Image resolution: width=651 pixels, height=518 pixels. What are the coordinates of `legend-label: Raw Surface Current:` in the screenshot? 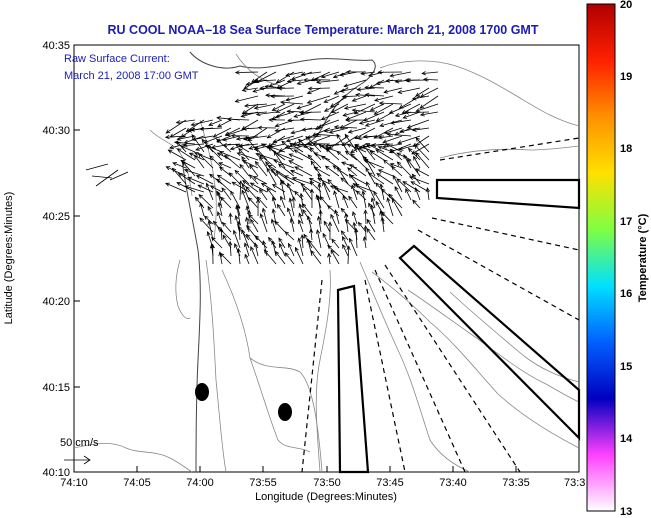 It's located at (117, 59).